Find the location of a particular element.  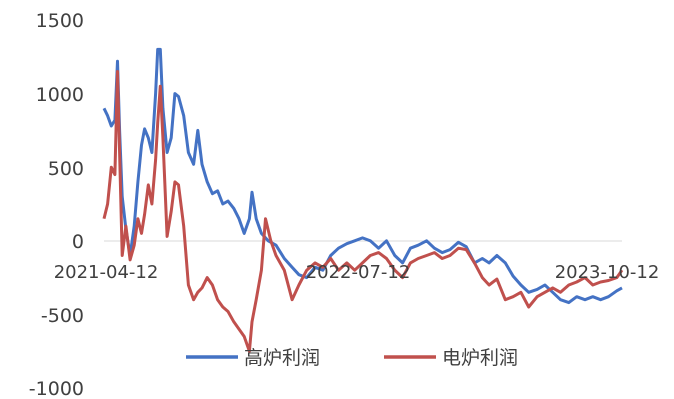

y-tick-label: 1500 is located at coordinates (60, 21).